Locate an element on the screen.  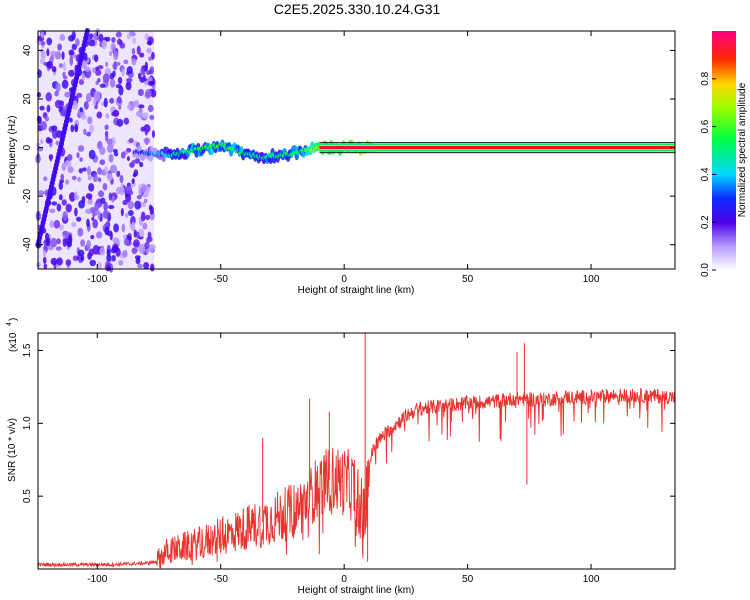
colorbar-label: Normalized spectral amplitude is located at coordinates (742, 149).